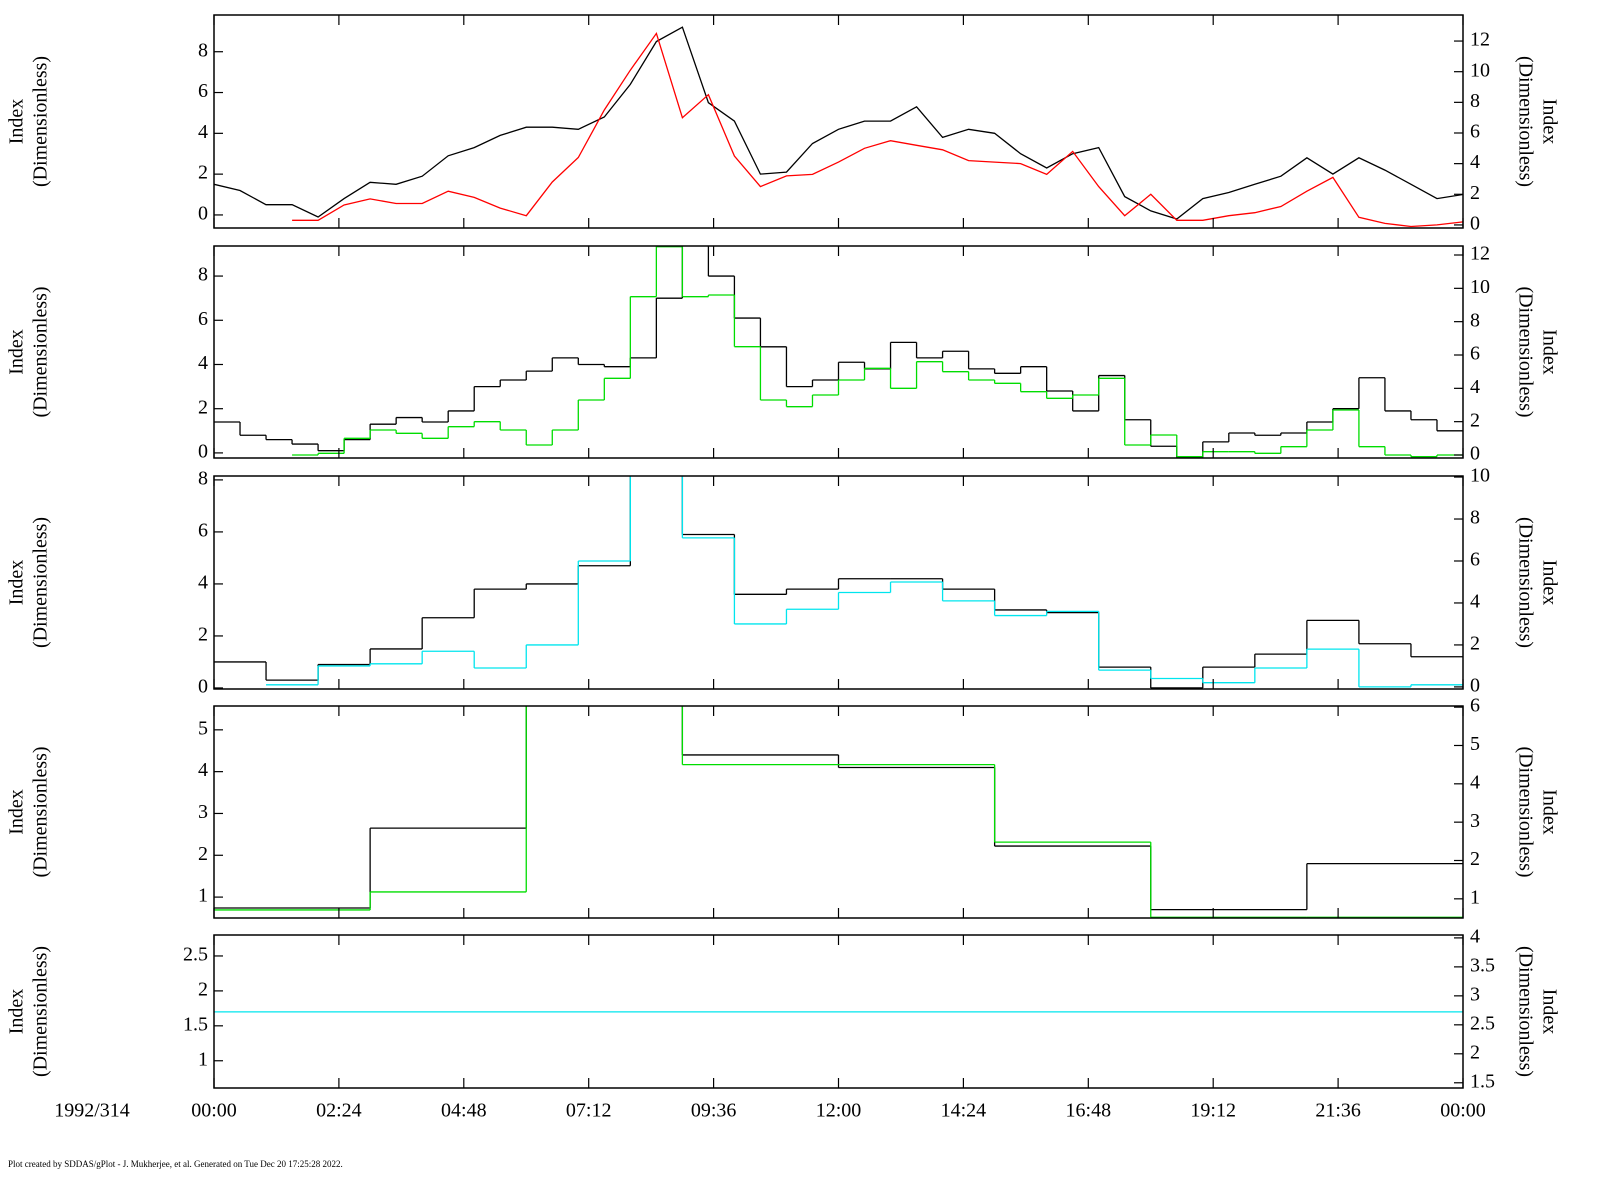  Describe the element at coordinates (195, 955) in the screenshot. I see `y-tick-label: 2.5` at that location.